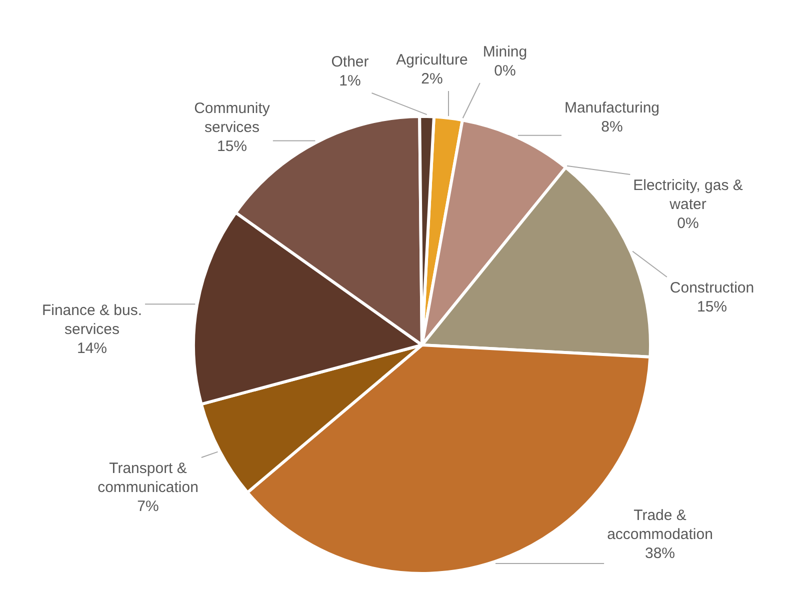  I want to click on slice-label: Transport & communication, so click(148, 478).